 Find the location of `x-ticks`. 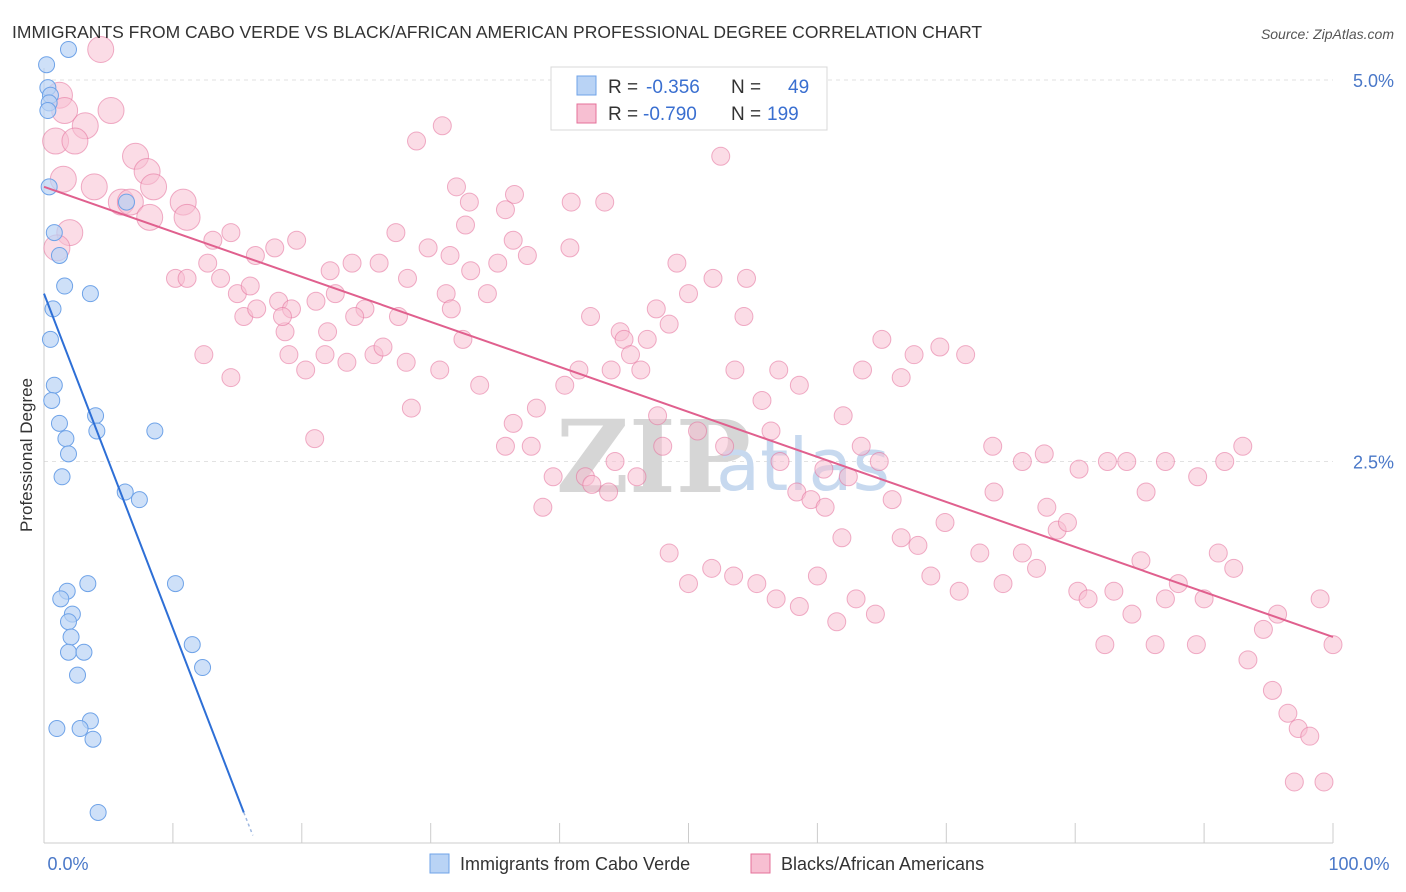

x-ticks is located at coordinates (688, 833).